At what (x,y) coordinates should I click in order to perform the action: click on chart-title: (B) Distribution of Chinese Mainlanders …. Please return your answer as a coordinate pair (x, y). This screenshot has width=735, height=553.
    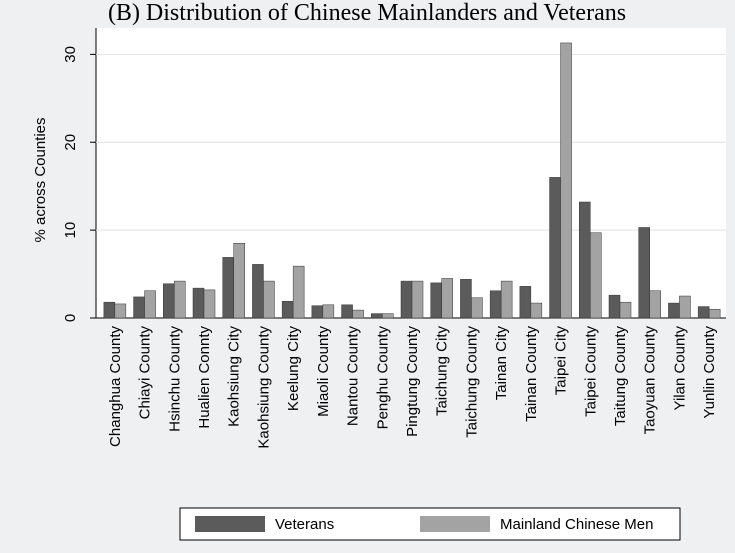
    Looking at the image, I should click on (367, 13).